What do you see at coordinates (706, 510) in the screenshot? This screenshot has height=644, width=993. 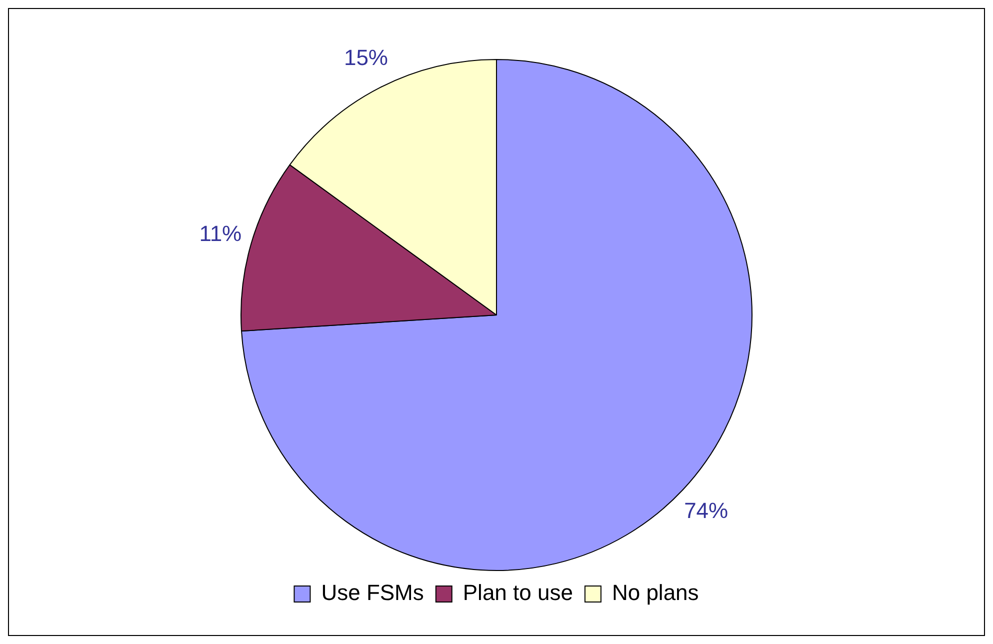 I see `data-label: 74%` at bounding box center [706, 510].